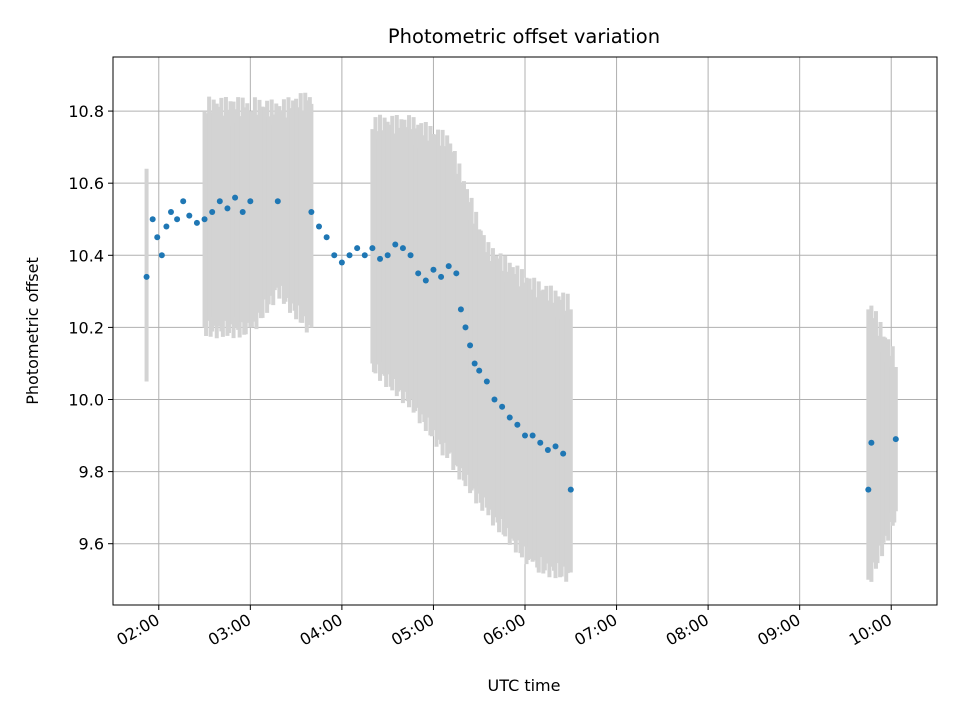  I want to click on y-tick-label: 10.4, so click(86, 255).